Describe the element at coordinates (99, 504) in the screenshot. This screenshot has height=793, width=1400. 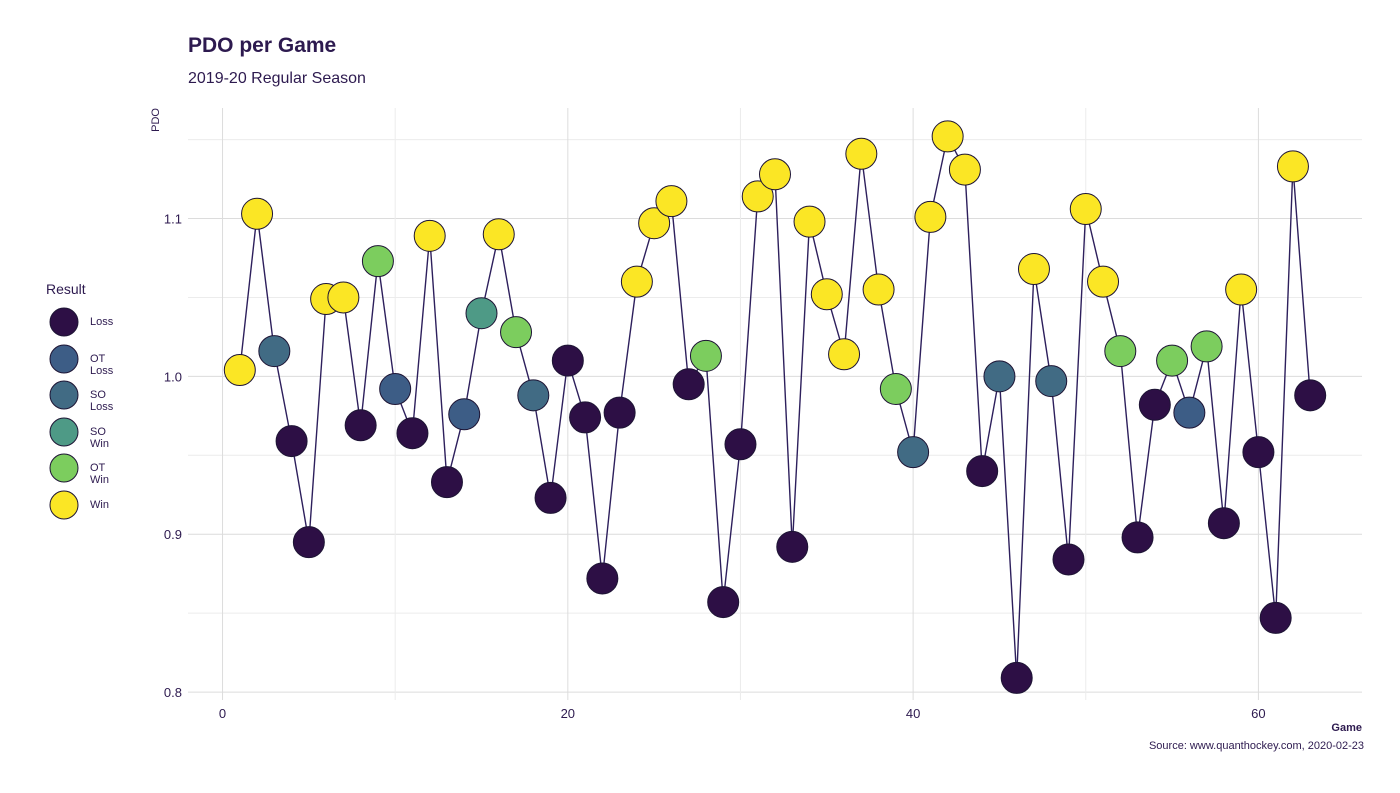
I see `legend-label: Win` at that location.